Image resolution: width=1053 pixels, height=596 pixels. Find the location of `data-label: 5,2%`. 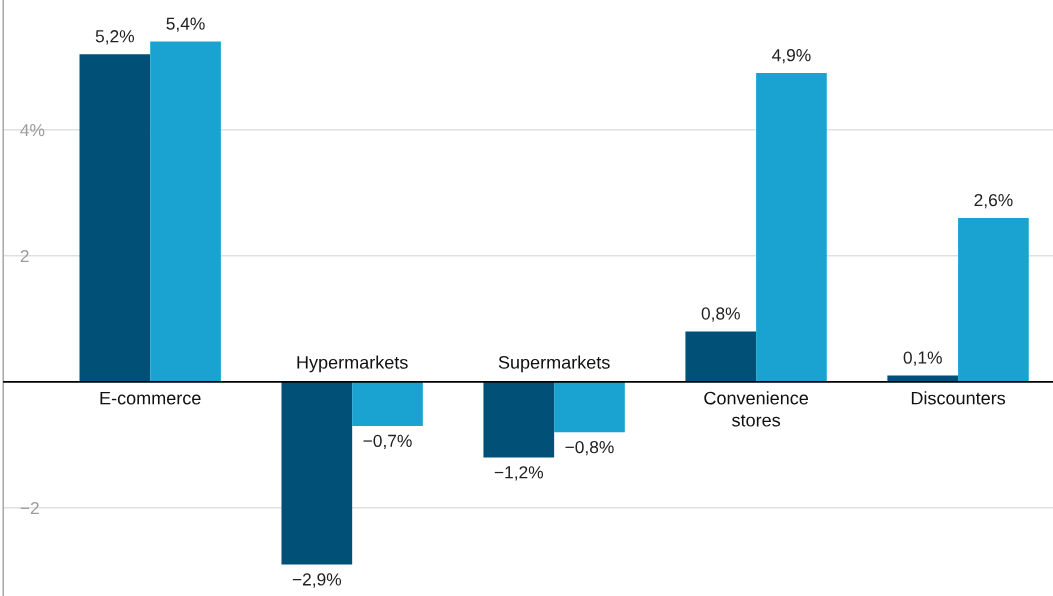

data-label: 5,2% is located at coordinates (115, 37).